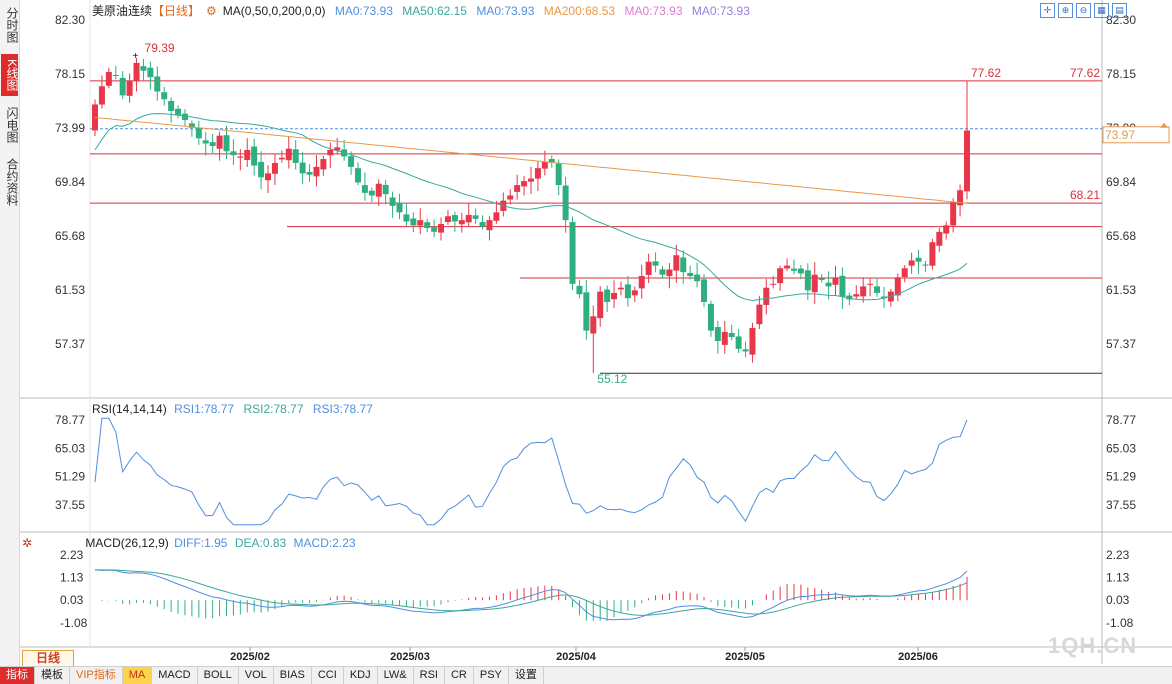 The width and height of the screenshot is (1172, 684). What do you see at coordinates (48, 658) in the screenshot?
I see `period-button: 日线` at bounding box center [48, 658].